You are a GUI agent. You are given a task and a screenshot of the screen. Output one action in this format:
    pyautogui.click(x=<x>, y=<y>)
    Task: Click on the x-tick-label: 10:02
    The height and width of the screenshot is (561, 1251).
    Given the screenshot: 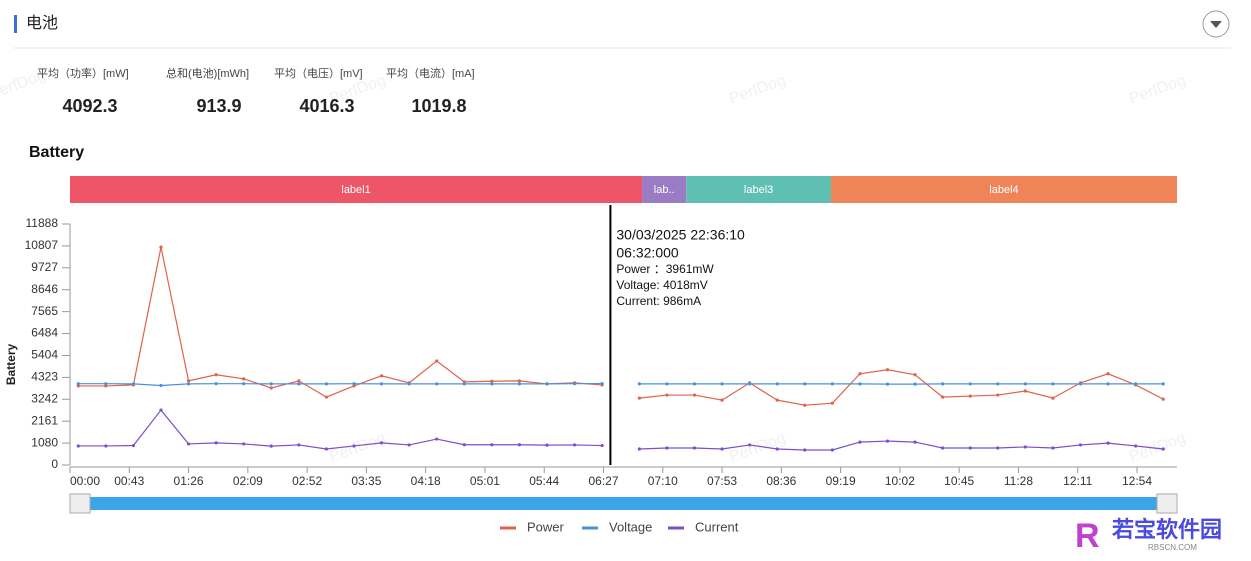 What is the action you would take?
    pyautogui.click(x=900, y=481)
    